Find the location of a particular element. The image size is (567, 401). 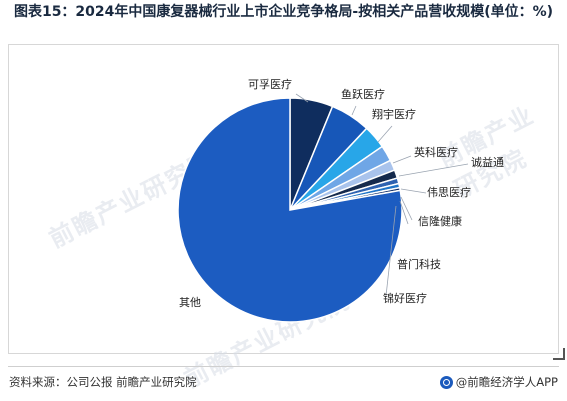

slice-label: 伟思医疗 is located at coordinates (449, 192).